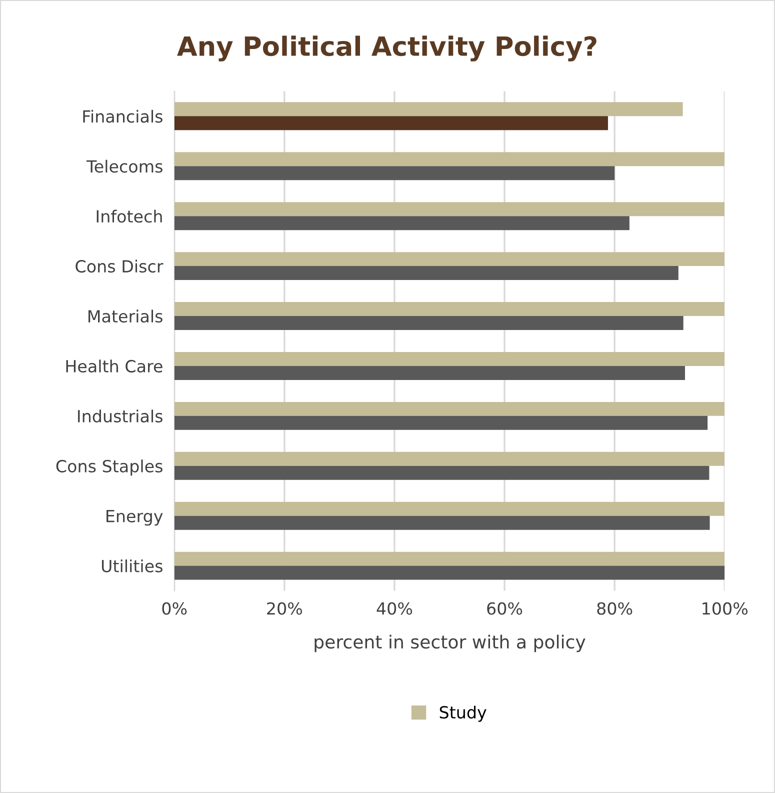 This screenshot has width=775, height=793. I want to click on y-tick-label: Health Care, so click(114, 366).